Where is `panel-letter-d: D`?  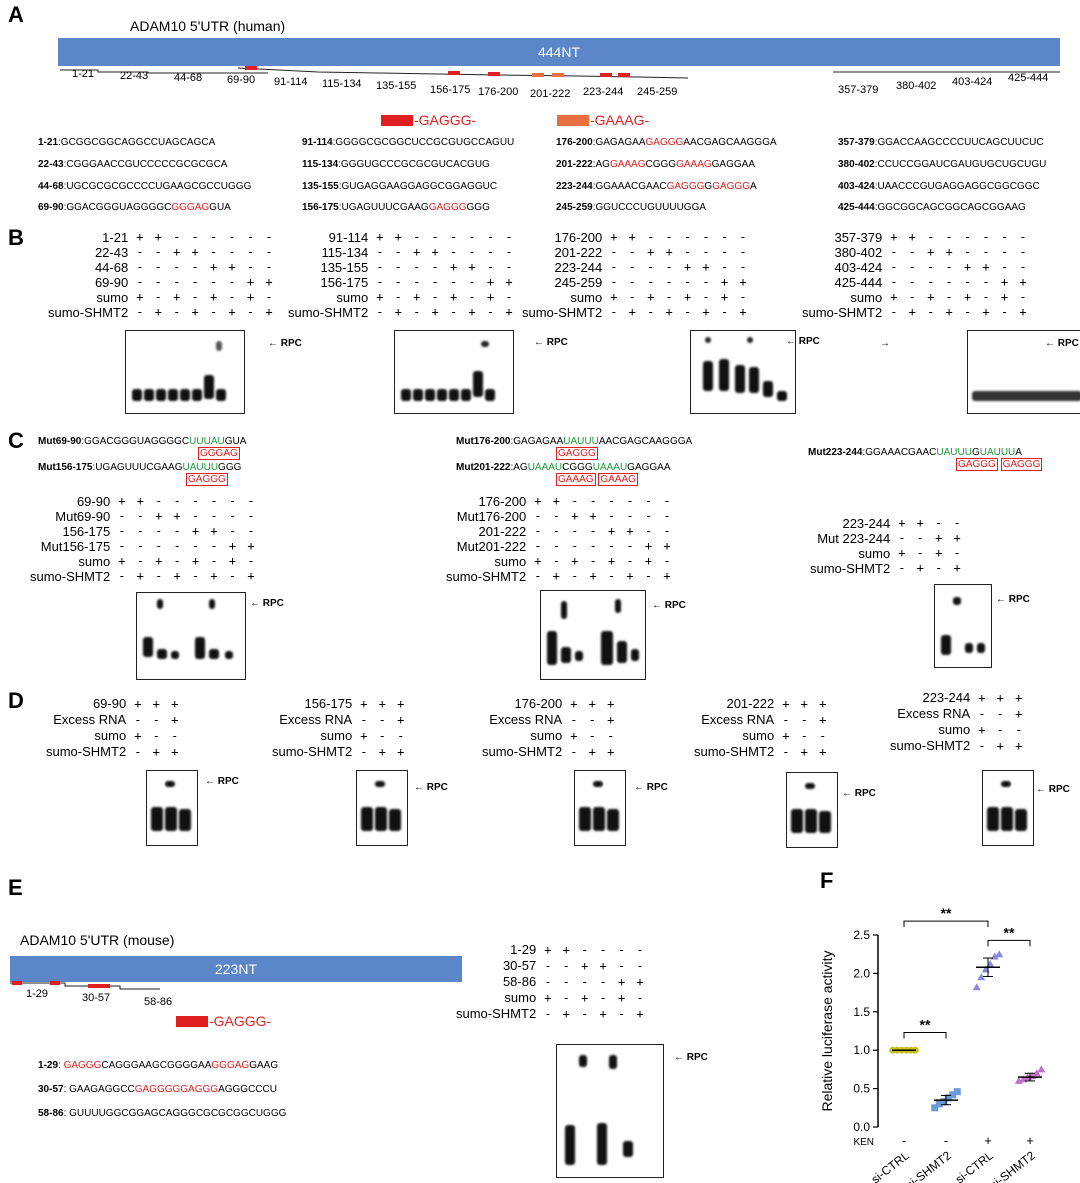
panel-letter-d: D is located at coordinates (16, 700).